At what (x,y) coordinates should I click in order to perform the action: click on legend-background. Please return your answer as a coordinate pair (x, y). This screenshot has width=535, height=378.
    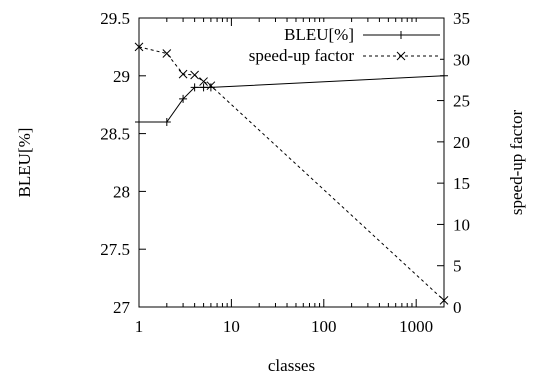
    Looking at the image, I should click on (338, 45).